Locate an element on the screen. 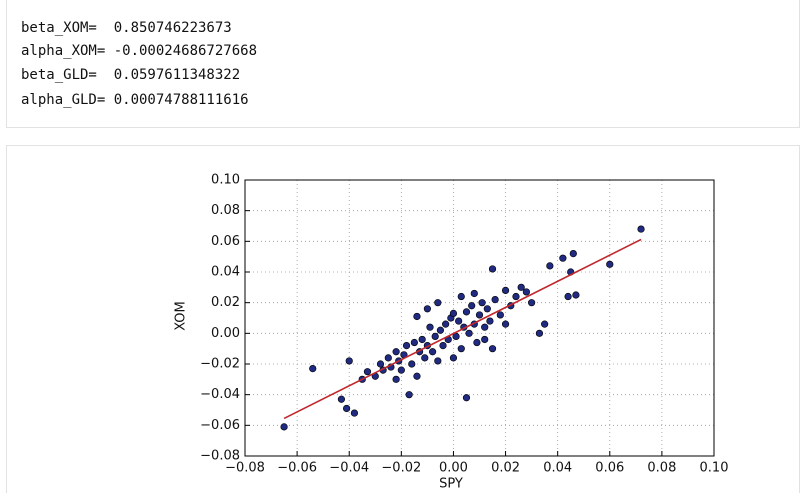 The height and width of the screenshot is (494, 800). x-tick-label: 0.10 is located at coordinates (714, 468).